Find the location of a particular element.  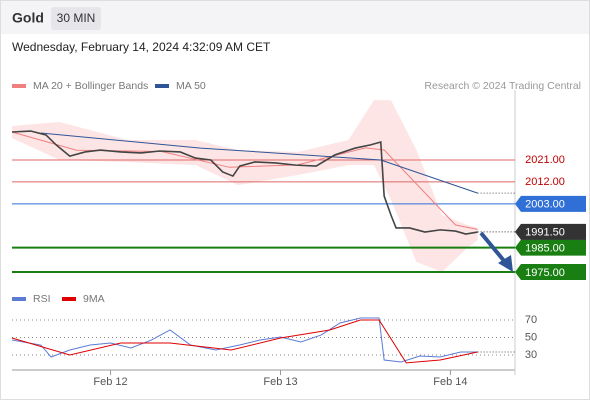

legend-label: 9MA is located at coordinates (94, 299).